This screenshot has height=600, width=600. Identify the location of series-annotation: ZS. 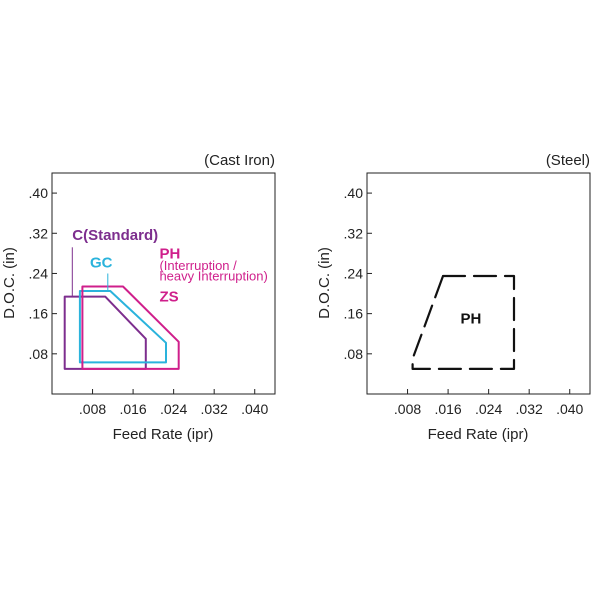
(168, 297).